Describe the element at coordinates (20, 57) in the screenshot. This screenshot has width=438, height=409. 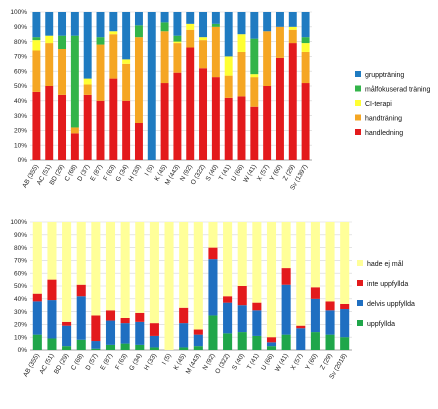
I see `y-tick-label: 70%` at that location.